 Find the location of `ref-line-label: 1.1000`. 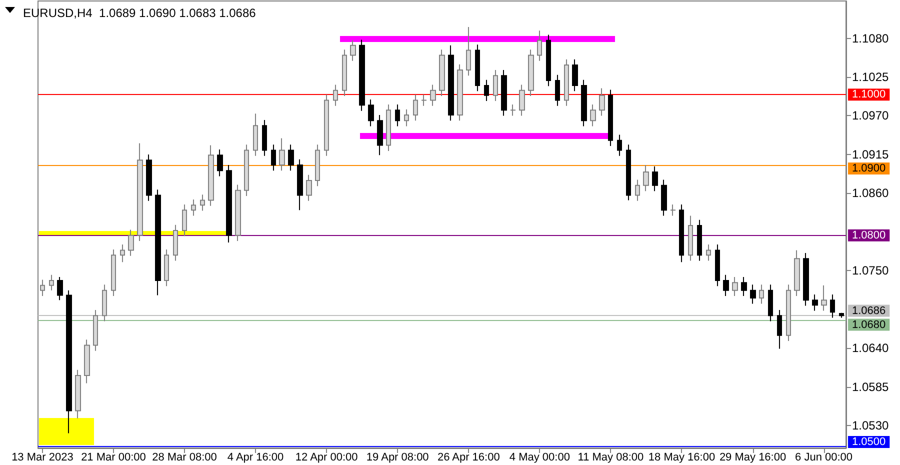

ref-line-label: 1.1000 is located at coordinates (869, 94).